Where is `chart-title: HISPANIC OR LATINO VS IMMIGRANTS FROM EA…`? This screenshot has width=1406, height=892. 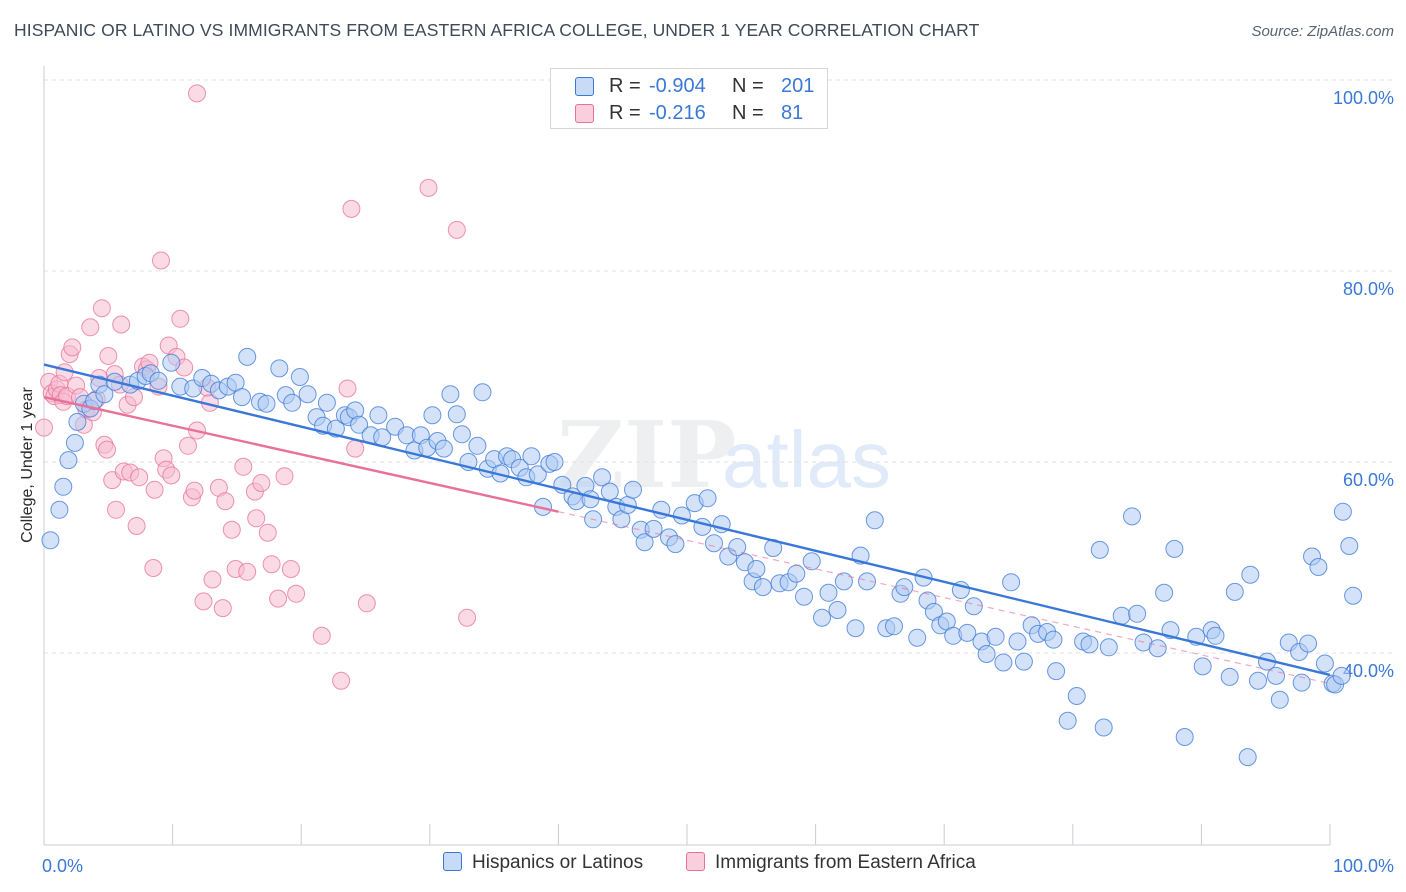 chart-title: HISPANIC OR LATINO VS IMMIGRANTS FROM EA… is located at coordinates (497, 30).